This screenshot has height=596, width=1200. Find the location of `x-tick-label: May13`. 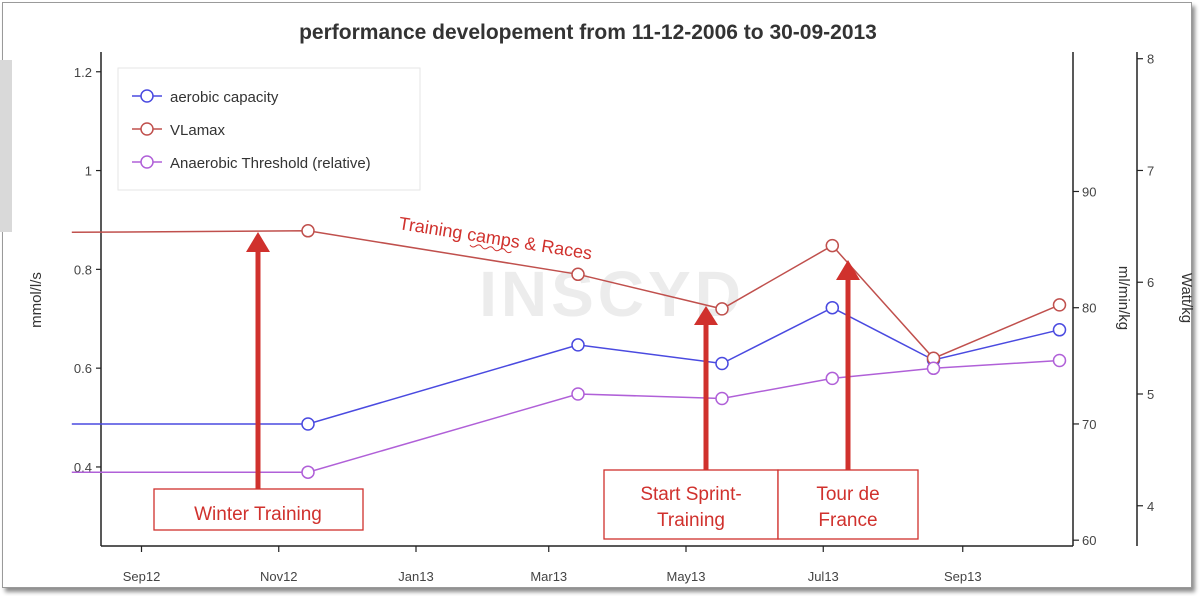

x-tick-label: May13 is located at coordinates (685, 576).